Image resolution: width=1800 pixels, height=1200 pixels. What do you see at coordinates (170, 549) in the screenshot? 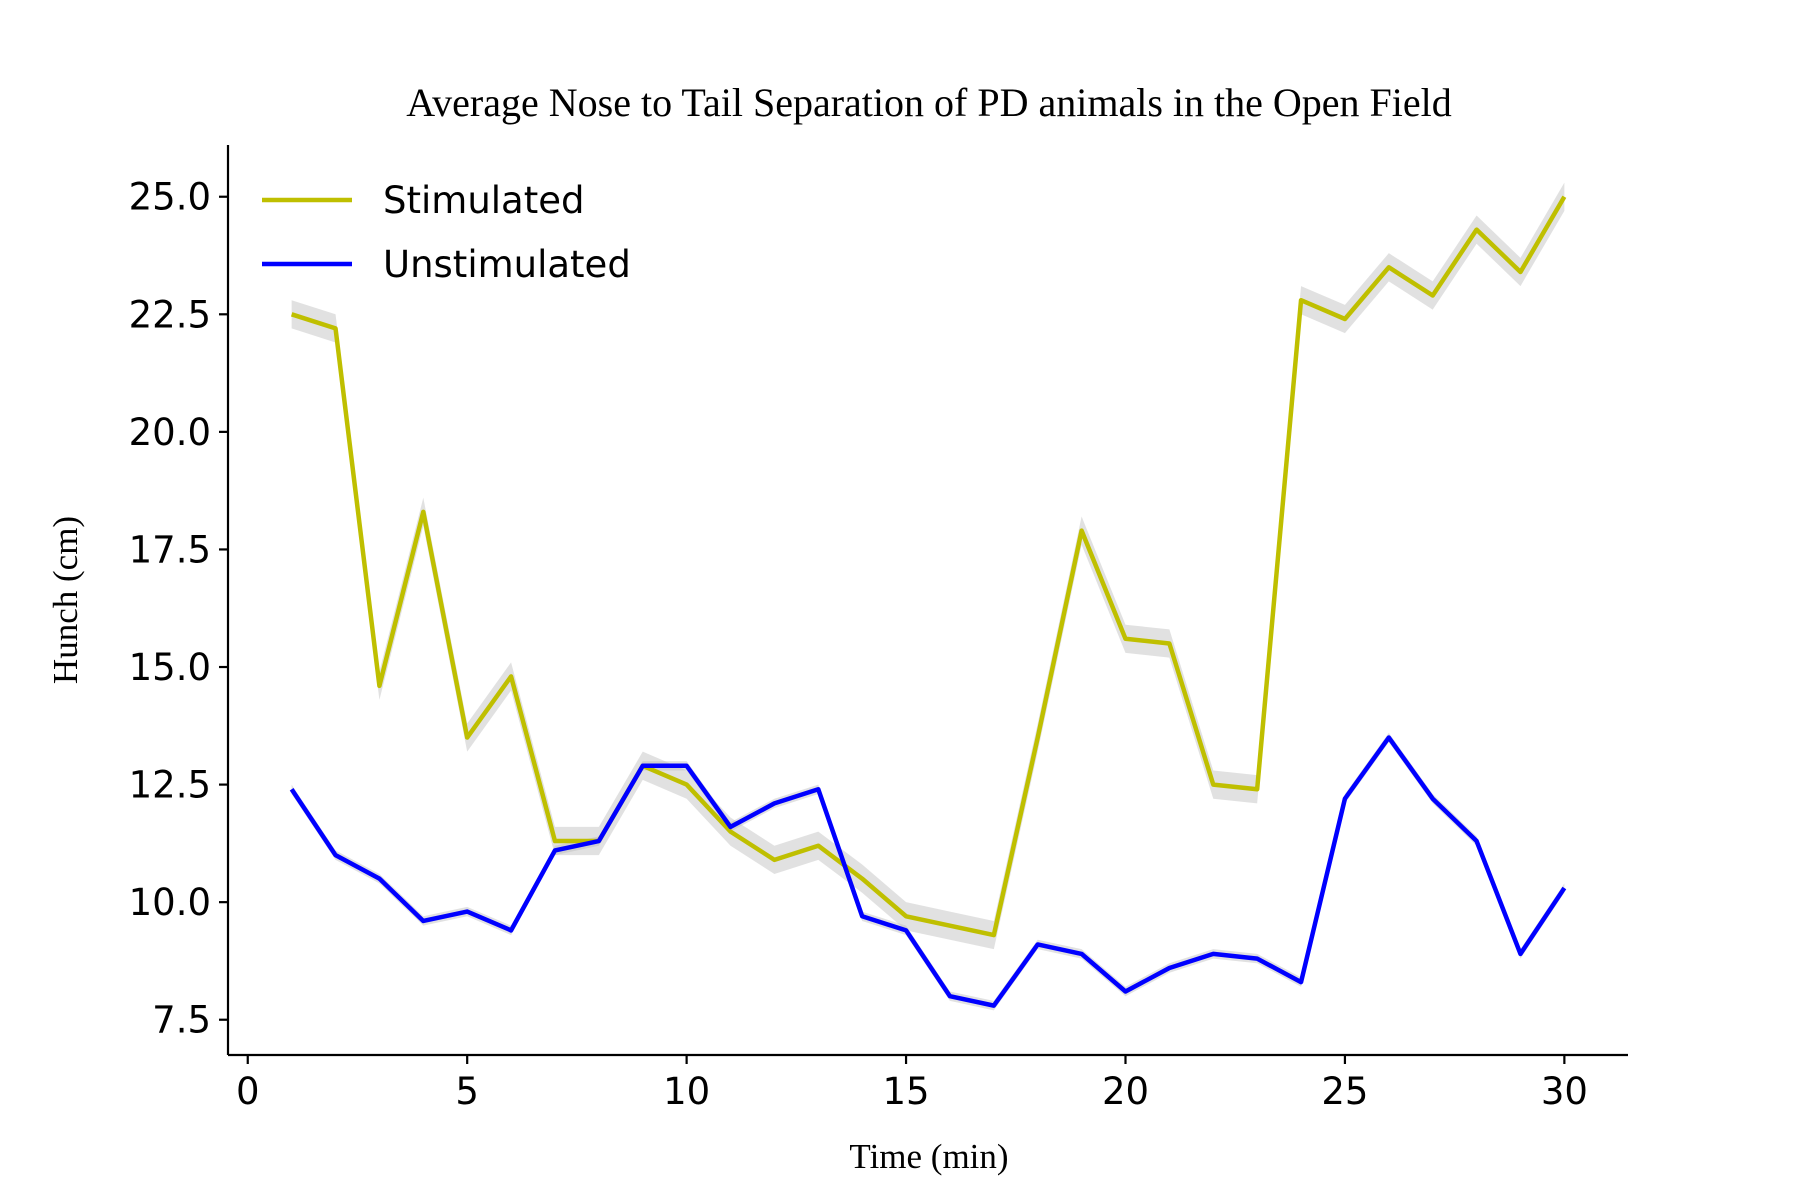
I see `y-tick-label: 17.5` at bounding box center [170, 549].